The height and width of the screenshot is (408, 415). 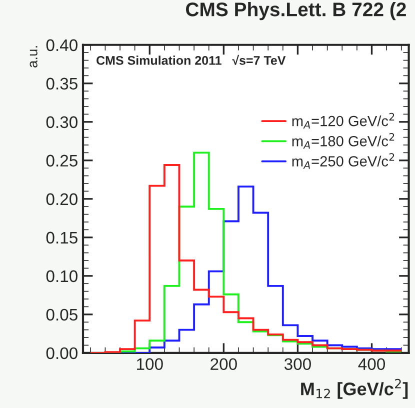 I want to click on y-tick-label: 0.00, so click(x=62, y=353).